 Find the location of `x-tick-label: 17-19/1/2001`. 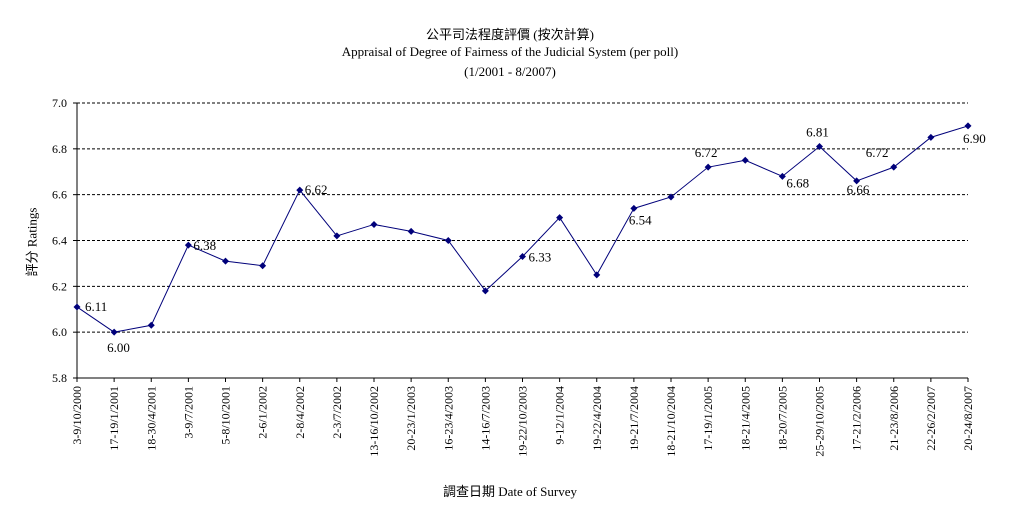

x-tick-label: 17-19/1/2001 is located at coordinates (114, 418).